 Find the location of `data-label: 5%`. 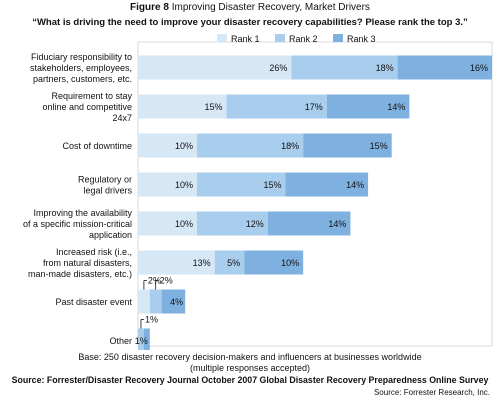

data-label: 5% is located at coordinates (233, 263).